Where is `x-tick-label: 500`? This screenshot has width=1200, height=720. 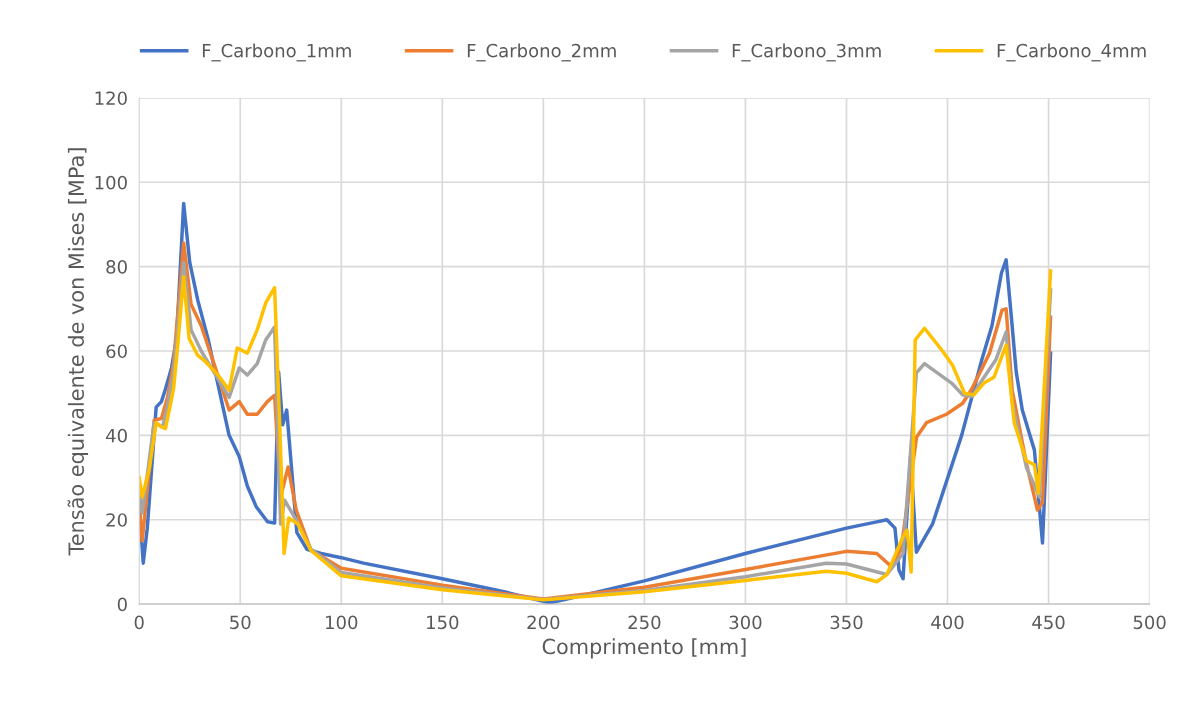
x-tick-label: 500 is located at coordinates (1149, 622).